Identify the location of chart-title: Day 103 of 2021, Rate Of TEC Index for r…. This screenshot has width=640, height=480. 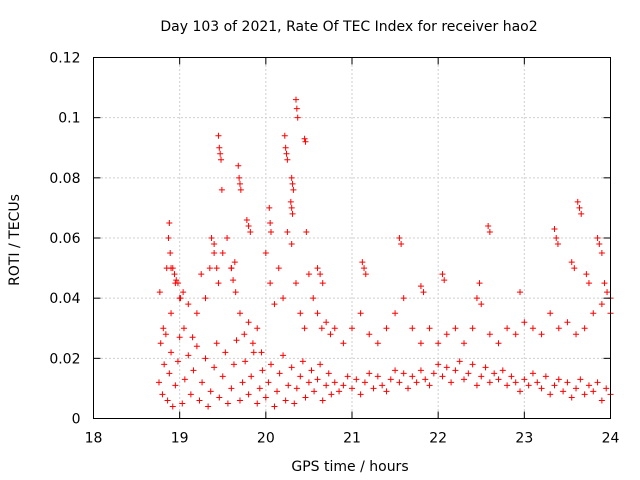
(348, 27).